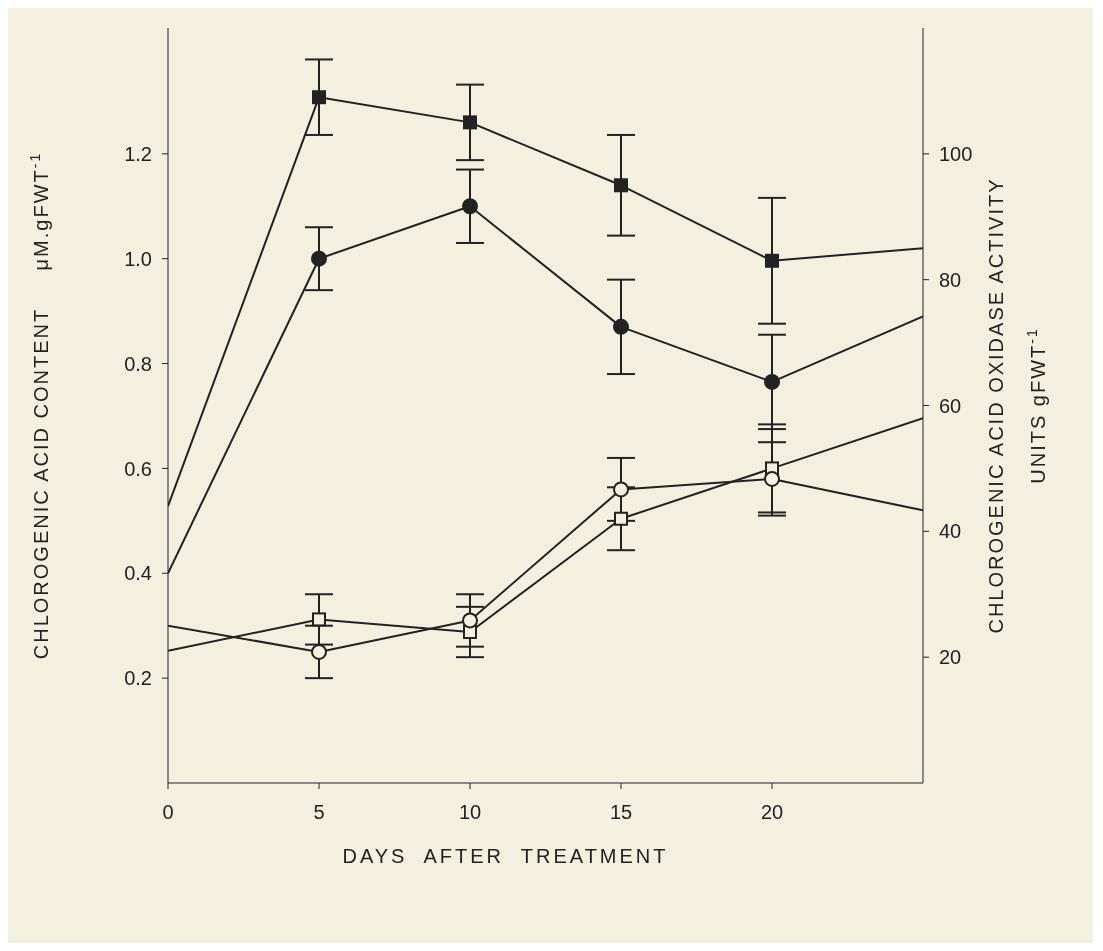 The height and width of the screenshot is (951, 1103). Describe the element at coordinates (950, 405) in the screenshot. I see `y2-tick-label: 60` at that location.